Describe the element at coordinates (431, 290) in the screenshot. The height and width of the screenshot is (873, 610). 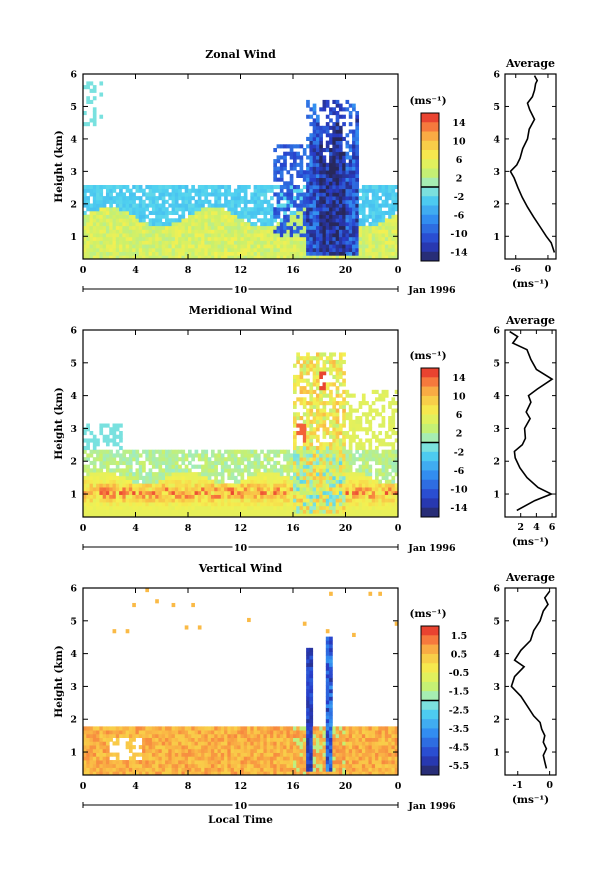
I see `date-label: Jan 1996` at that location.